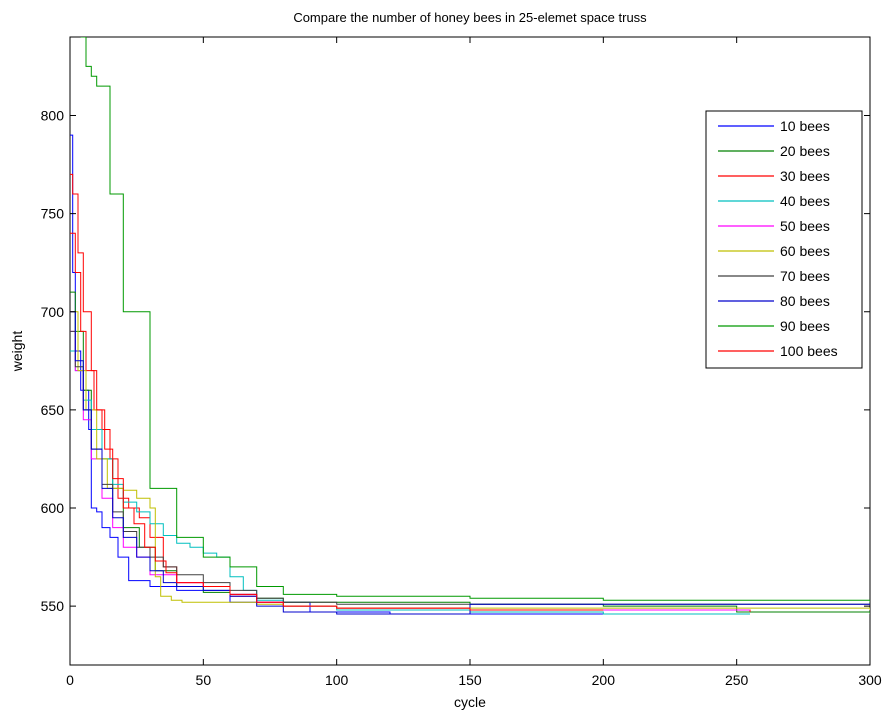 Image resolution: width=887 pixels, height=715 pixels. Describe the element at coordinates (809, 351) in the screenshot. I see `legend-label: 100 bees` at that location.